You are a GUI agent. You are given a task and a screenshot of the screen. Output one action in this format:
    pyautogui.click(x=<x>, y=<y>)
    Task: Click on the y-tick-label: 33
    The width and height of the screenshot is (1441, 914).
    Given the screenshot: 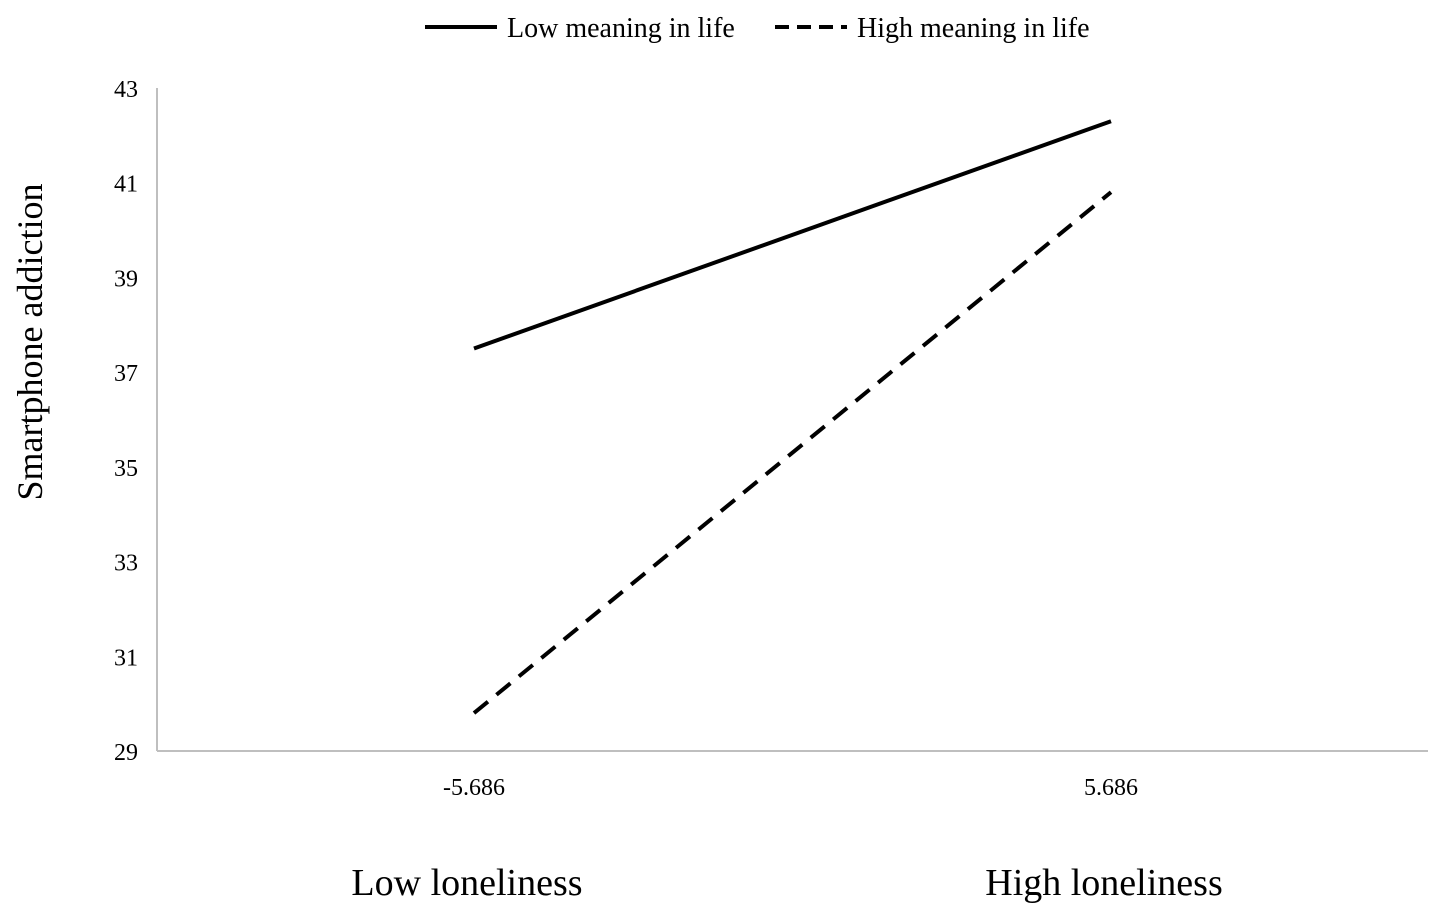 What is the action you would take?
    pyautogui.click(x=126, y=564)
    